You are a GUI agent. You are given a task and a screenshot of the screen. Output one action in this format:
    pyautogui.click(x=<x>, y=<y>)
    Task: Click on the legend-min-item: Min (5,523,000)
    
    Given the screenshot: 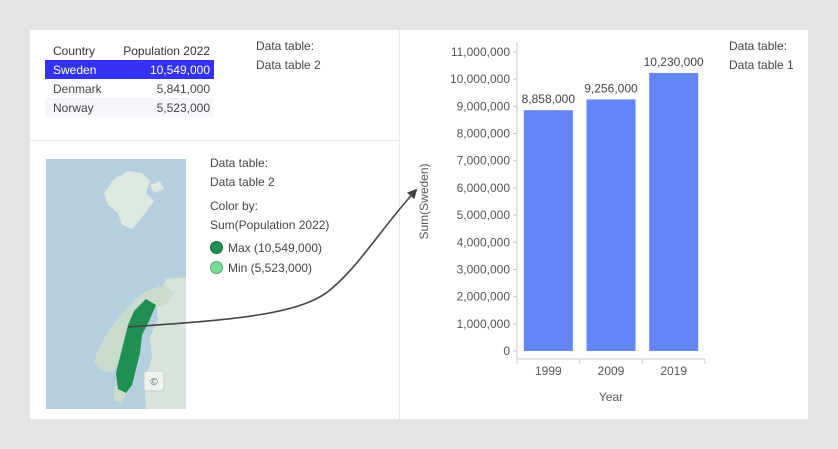 What is the action you would take?
    pyautogui.click(x=269, y=268)
    